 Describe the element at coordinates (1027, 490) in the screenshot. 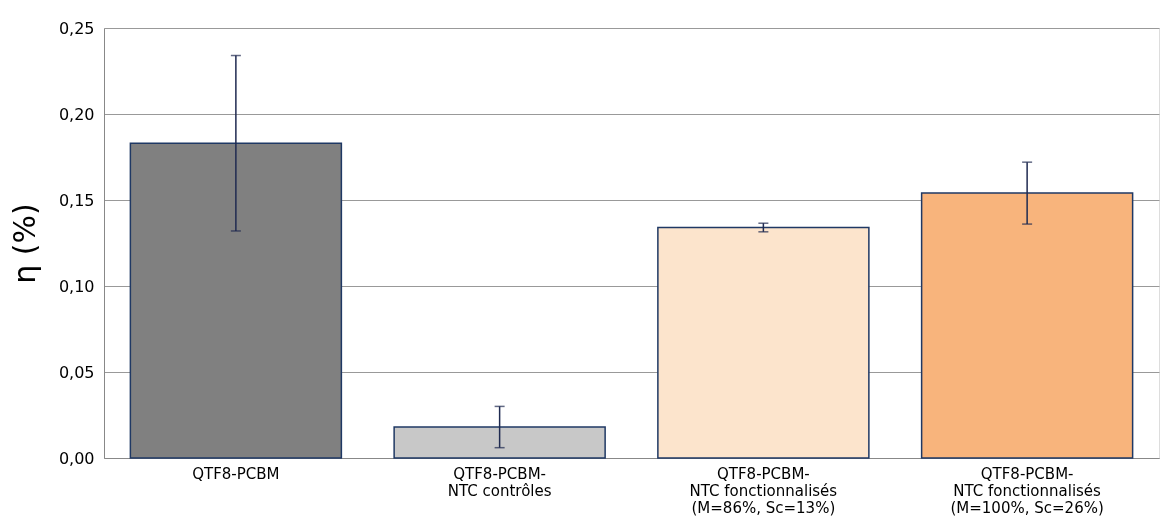

I see `x-tick-label: QTF8-PCBM- NTC fonctionnalisés (M=100%, Sc=26%)` at that location.